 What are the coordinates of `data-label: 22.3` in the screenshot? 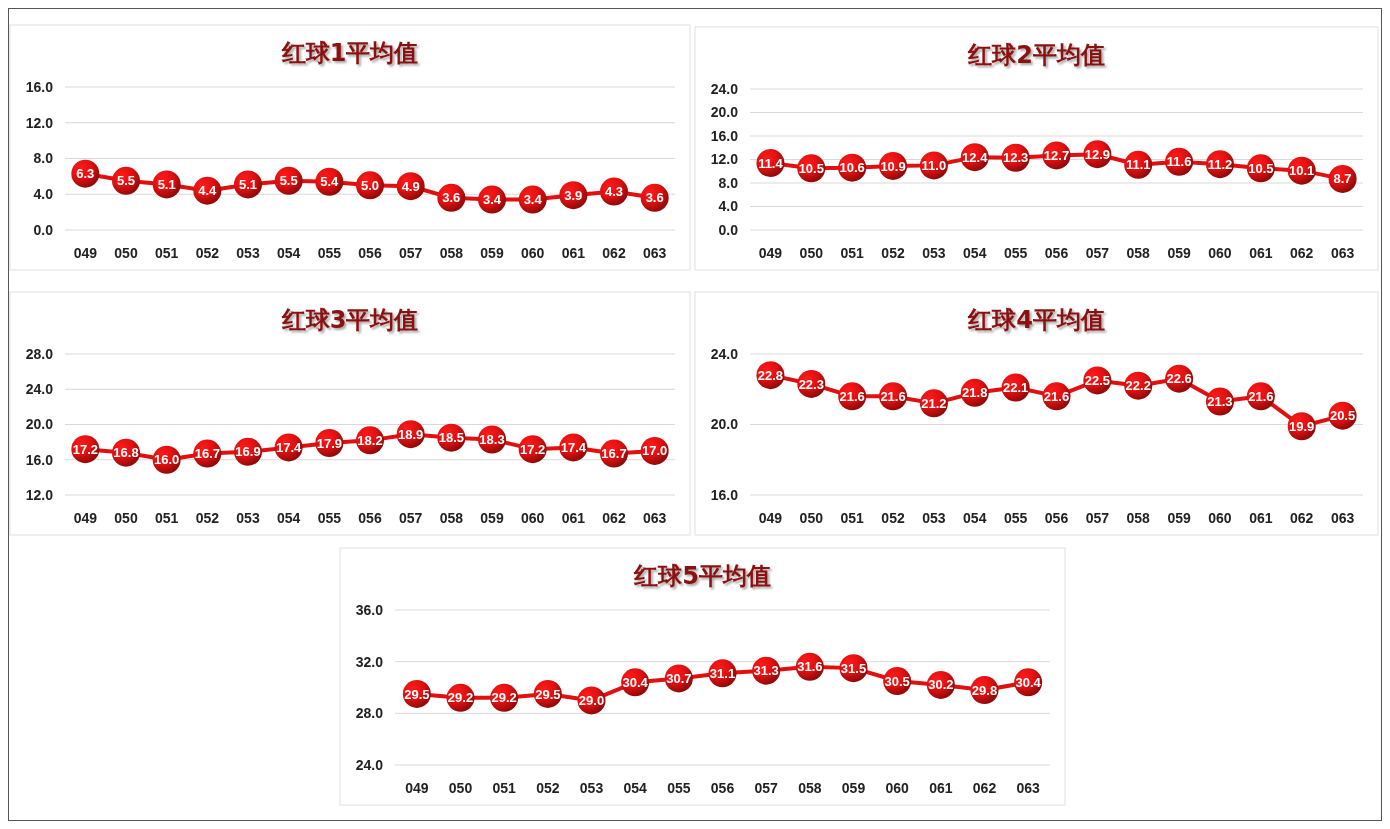 It's located at (811, 384).